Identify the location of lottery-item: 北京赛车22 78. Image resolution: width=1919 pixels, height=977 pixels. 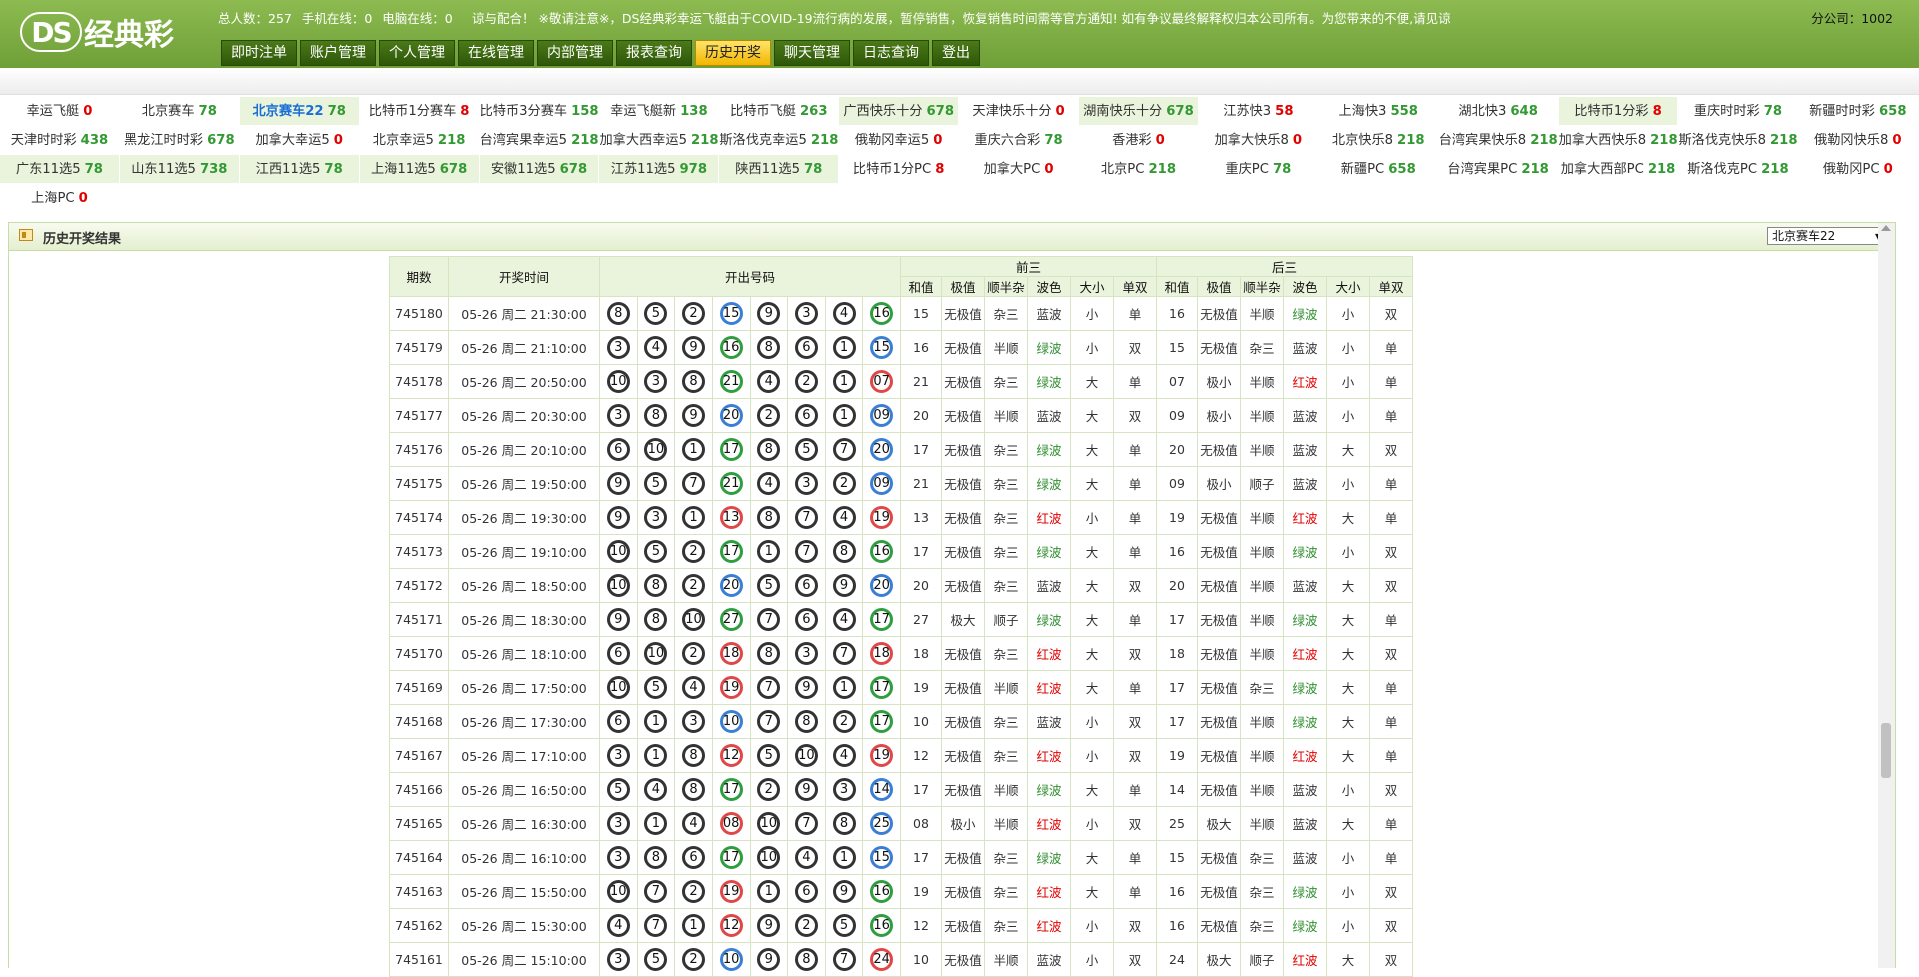
(299, 111).